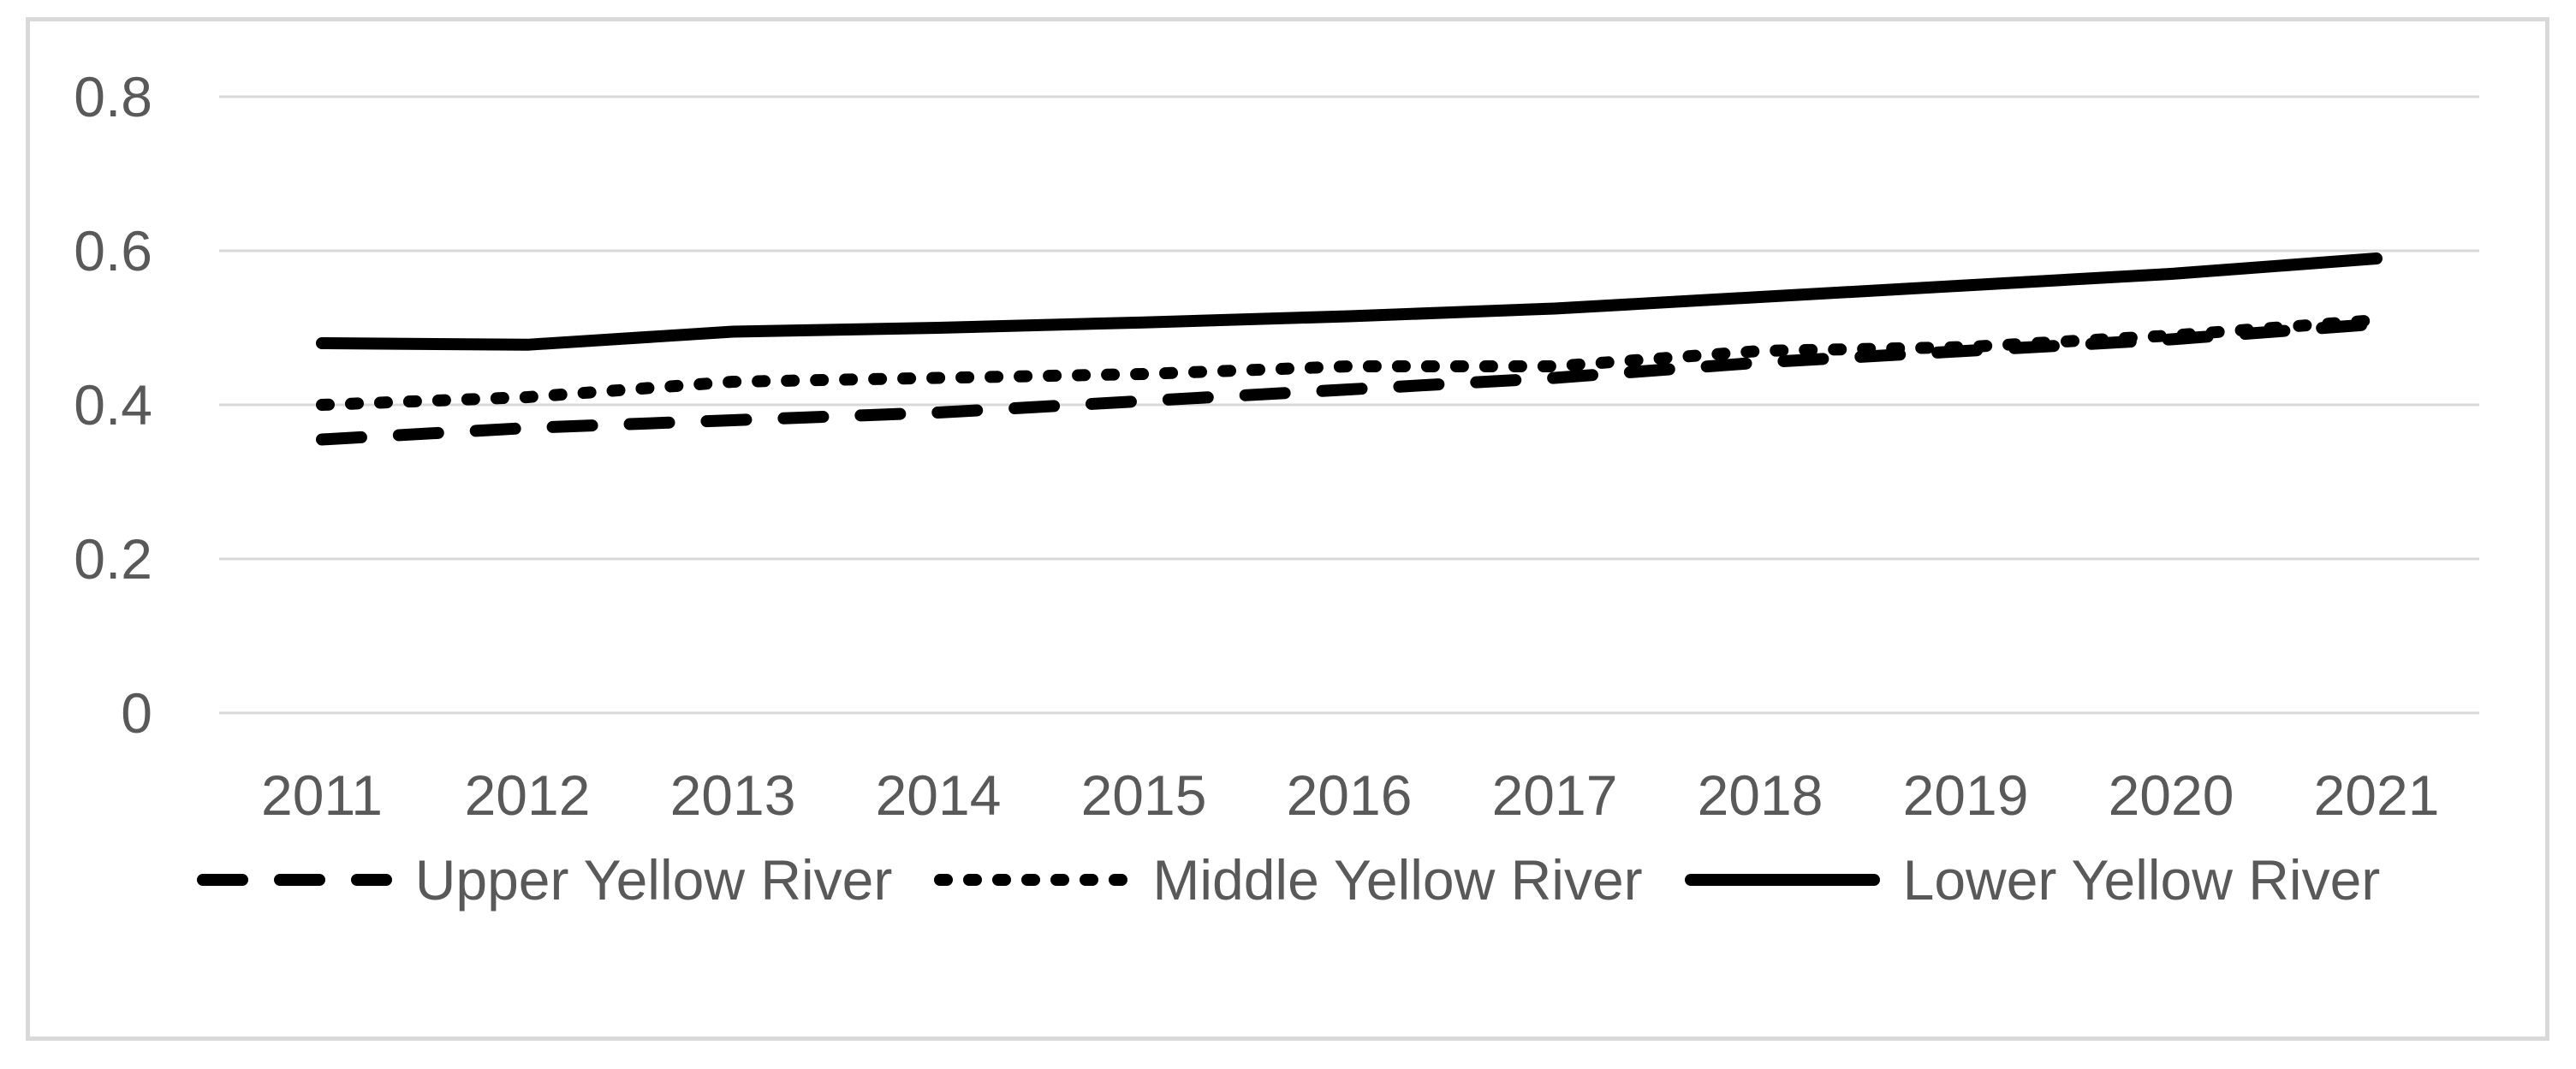  Describe the element at coordinates (2141, 880) in the screenshot. I see `legend-label-lower-yellow-river: Lower Yellow River` at that location.